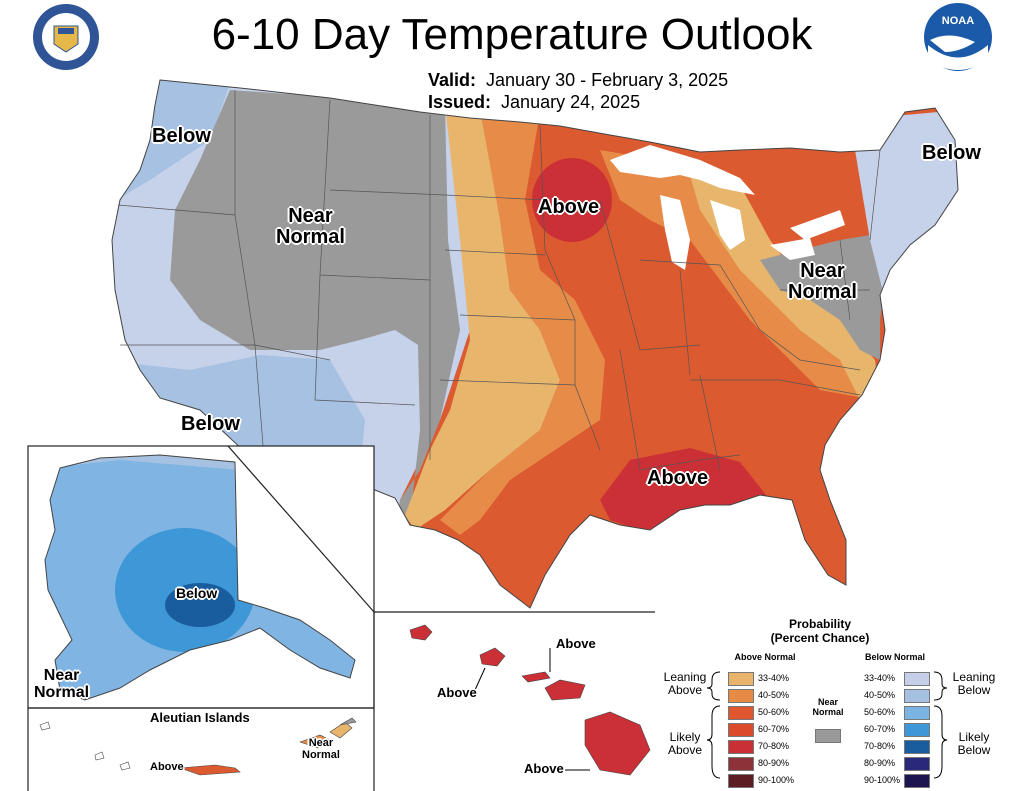 The image size is (1024, 791). Describe the element at coordinates (765, 657) in the screenshot. I see `legend-above-header: Above Normal` at that location.